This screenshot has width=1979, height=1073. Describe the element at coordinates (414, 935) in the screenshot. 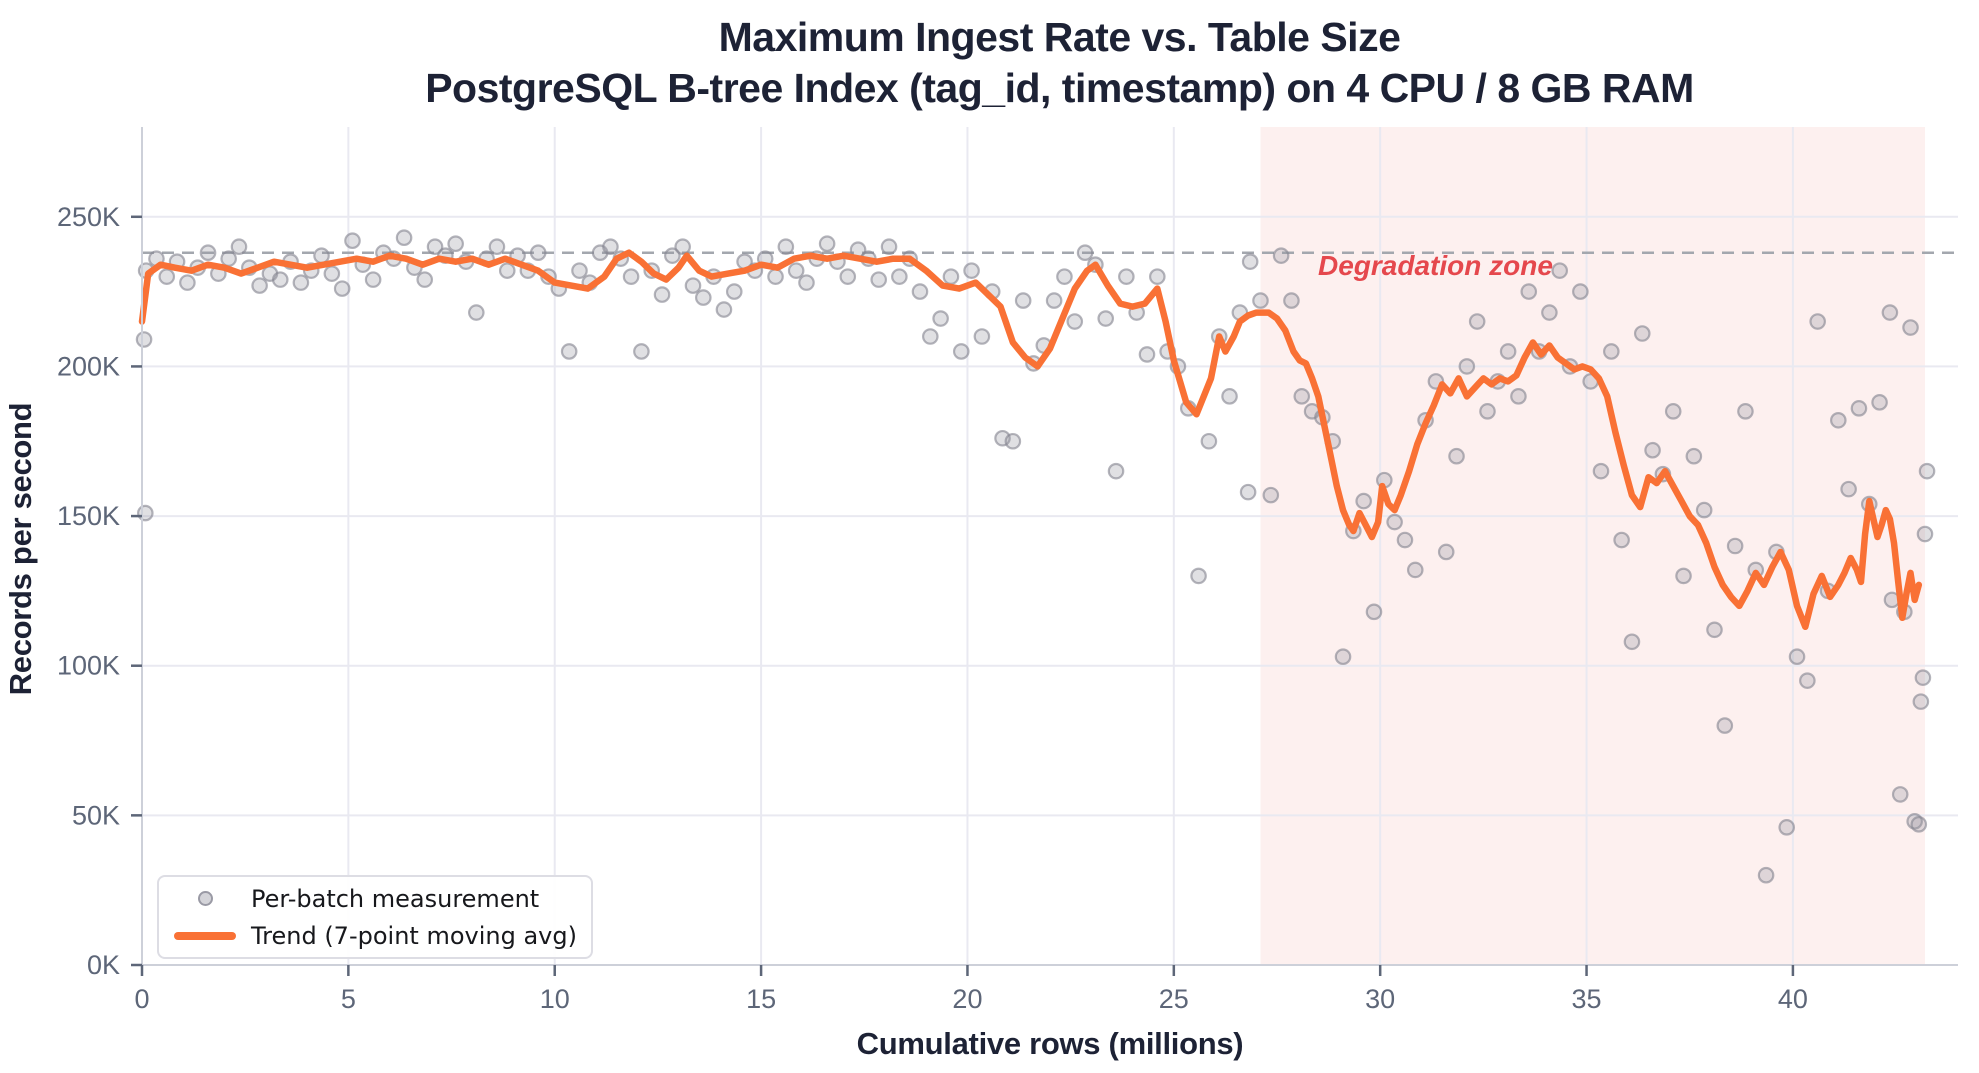

I see `legend-label-trend: Trend (7-point moving avg)` at that location.